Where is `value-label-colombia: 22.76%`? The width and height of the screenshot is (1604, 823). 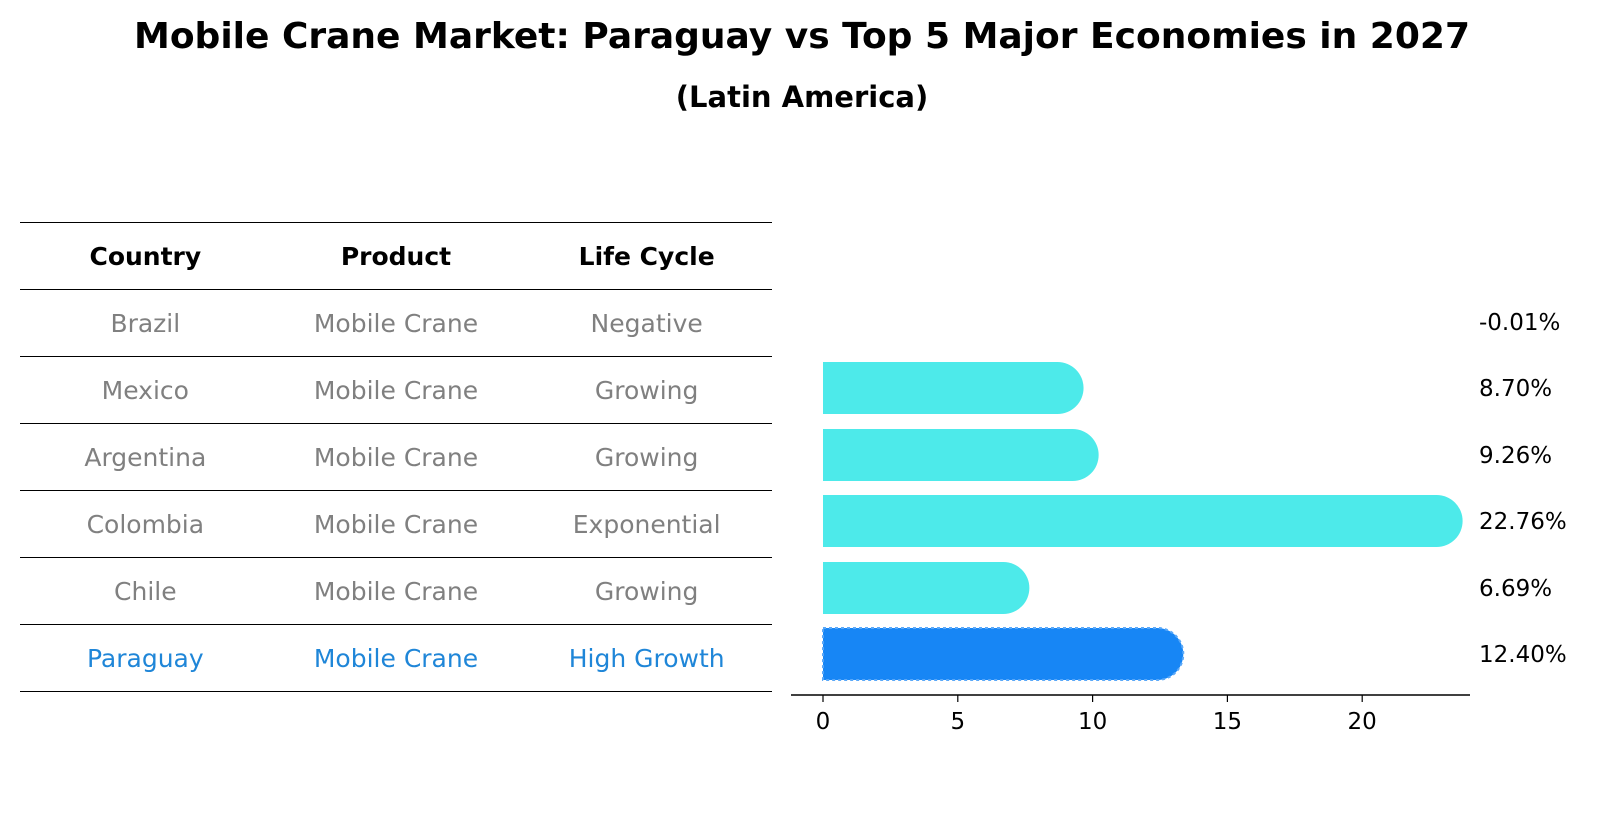 value-label-colombia: 22.76% is located at coordinates (1523, 522).